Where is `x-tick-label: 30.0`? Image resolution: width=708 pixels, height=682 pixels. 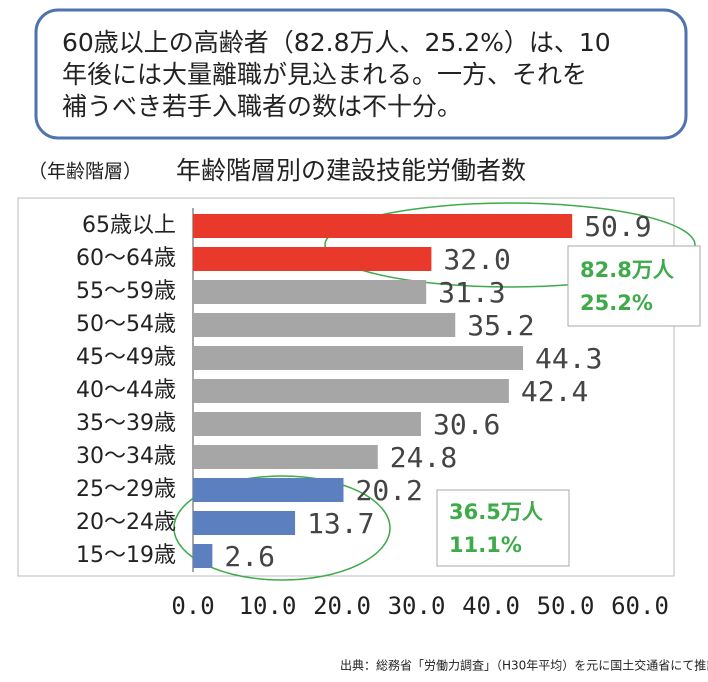 x-tick-label: 30.0 is located at coordinates (417, 606).